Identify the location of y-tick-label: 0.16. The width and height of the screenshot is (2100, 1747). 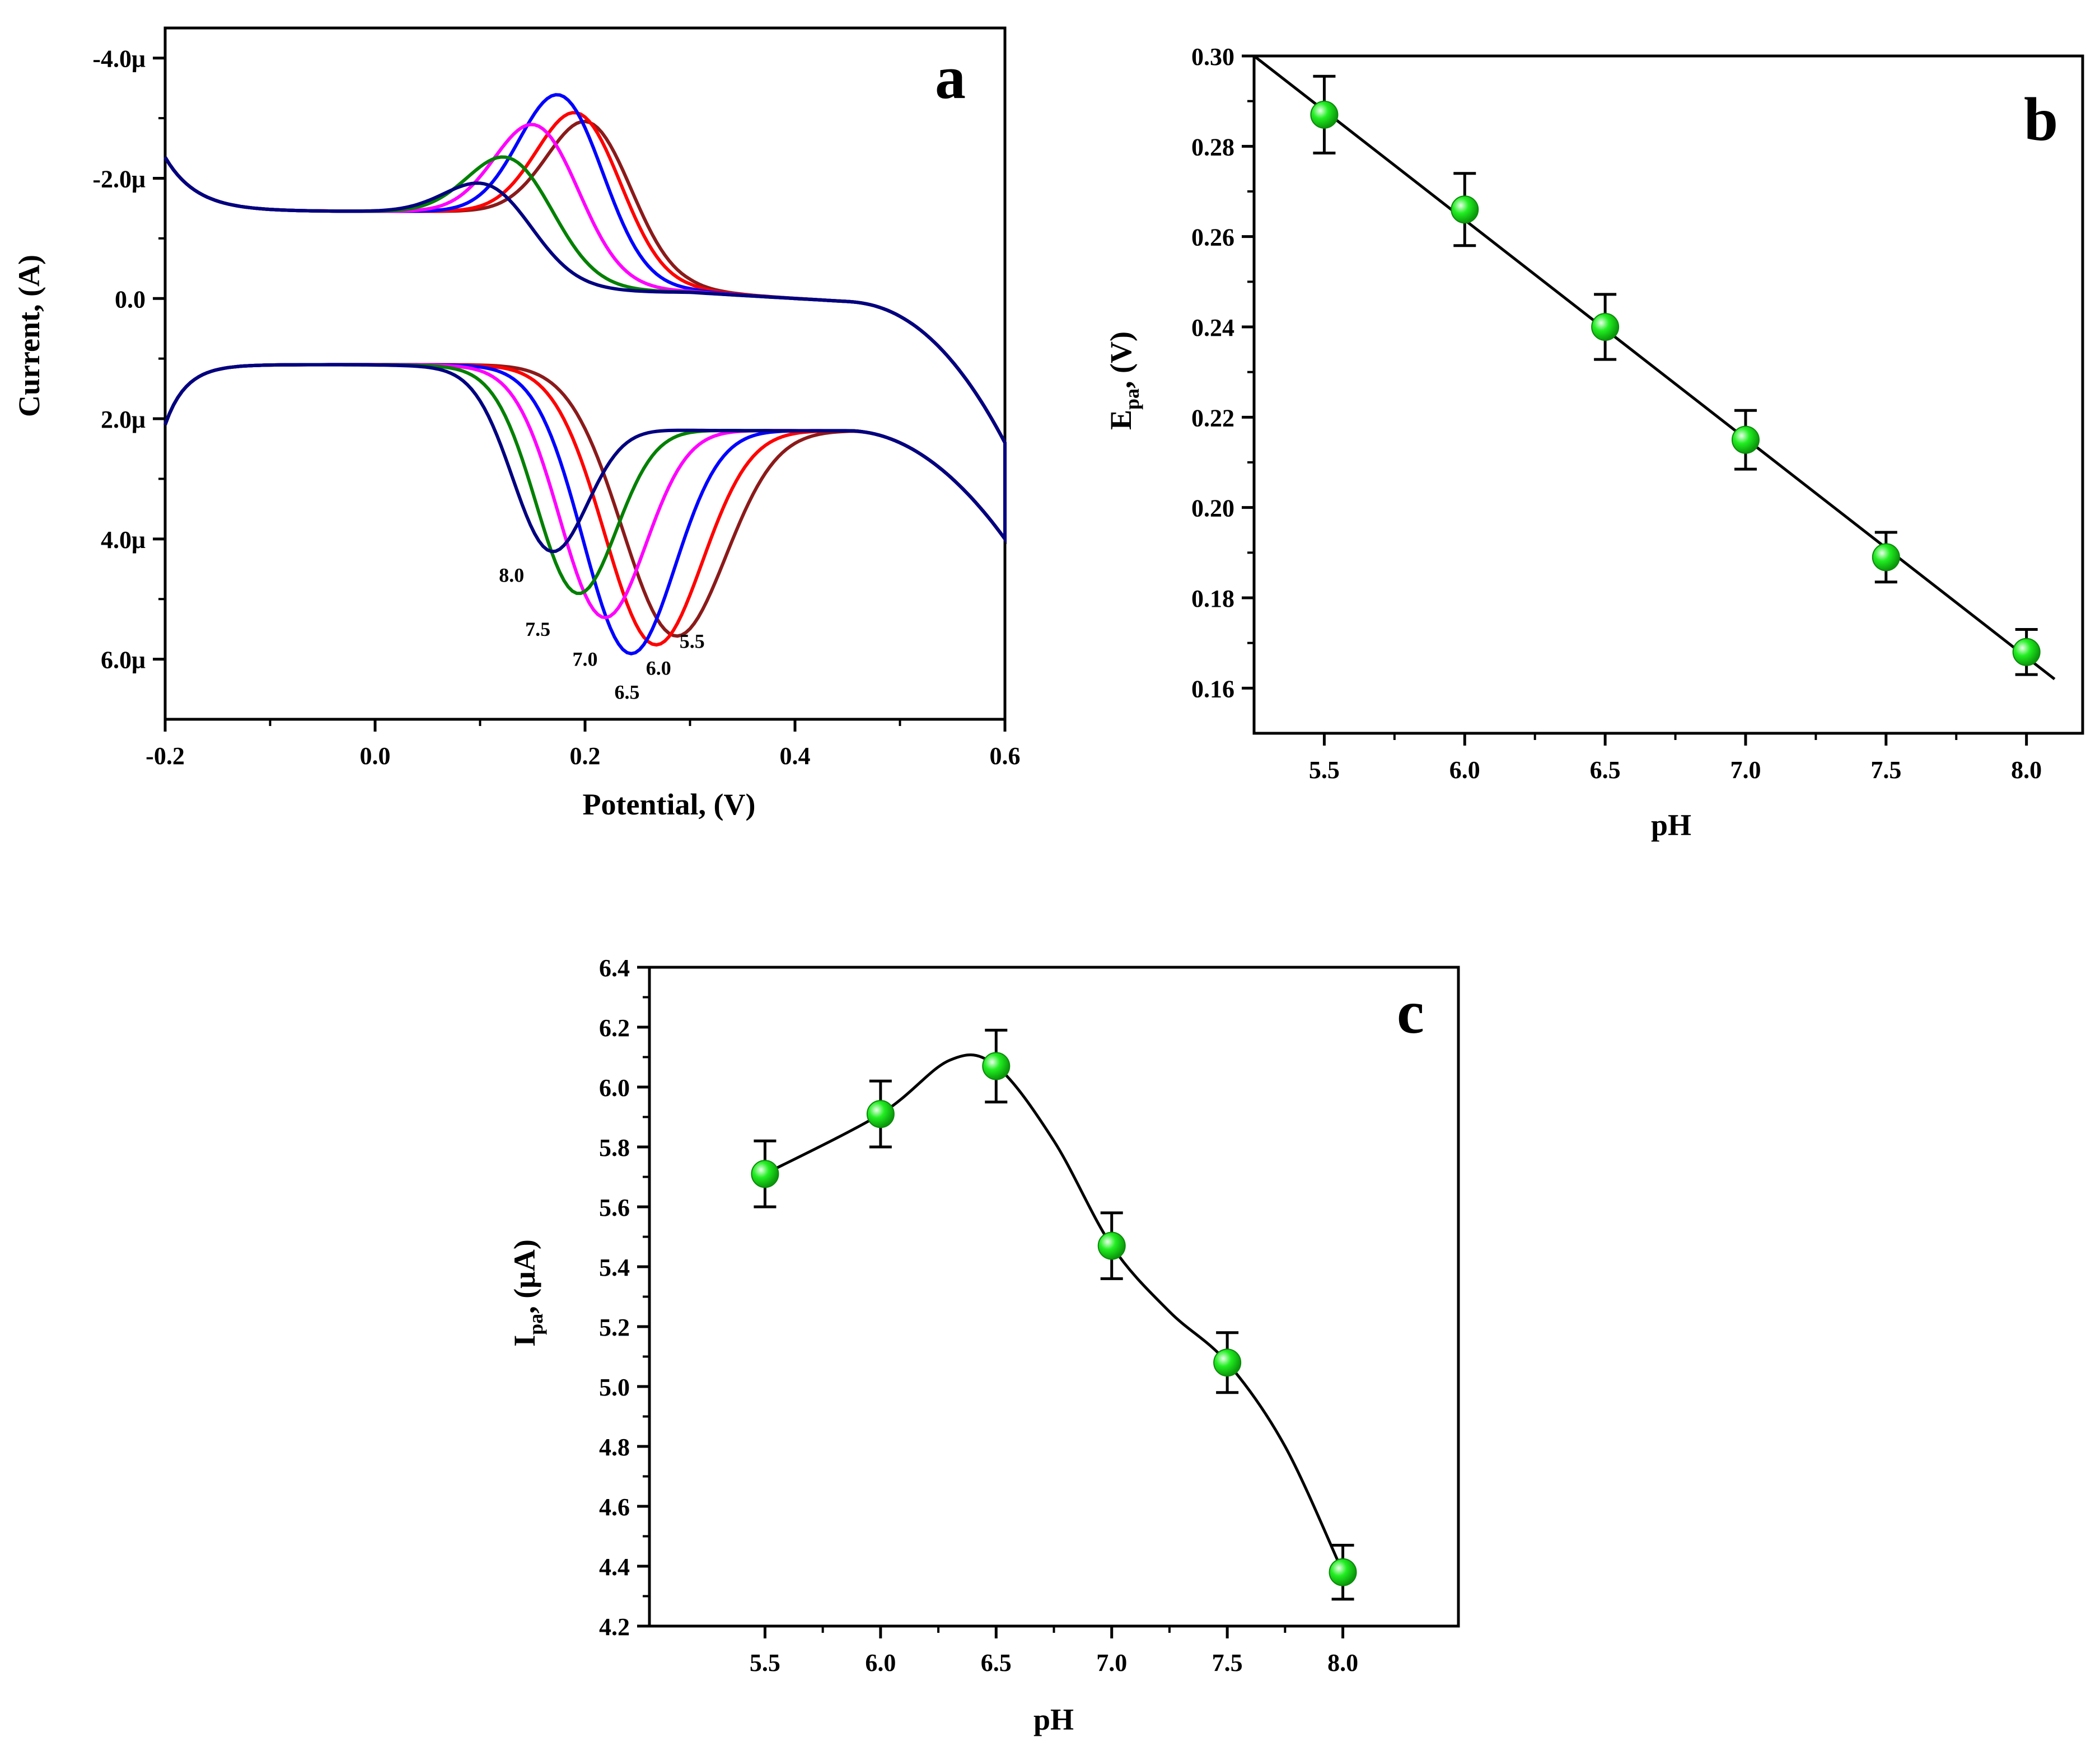
(1212, 689).